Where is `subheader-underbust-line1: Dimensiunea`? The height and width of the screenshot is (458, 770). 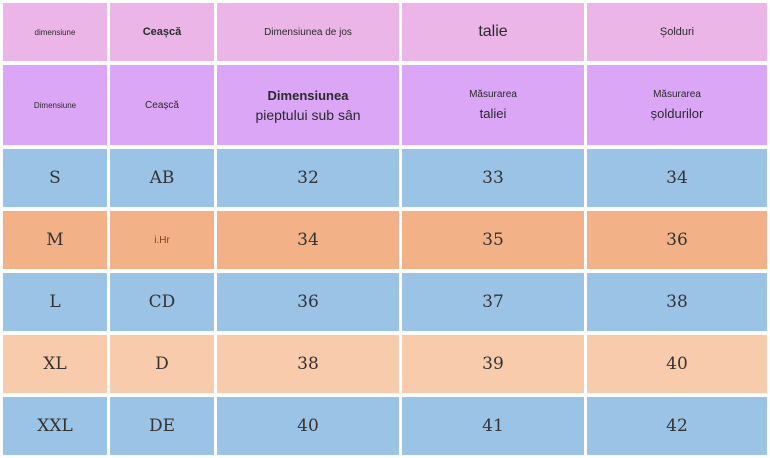 subheader-underbust-line1: Dimensiunea is located at coordinates (308, 95).